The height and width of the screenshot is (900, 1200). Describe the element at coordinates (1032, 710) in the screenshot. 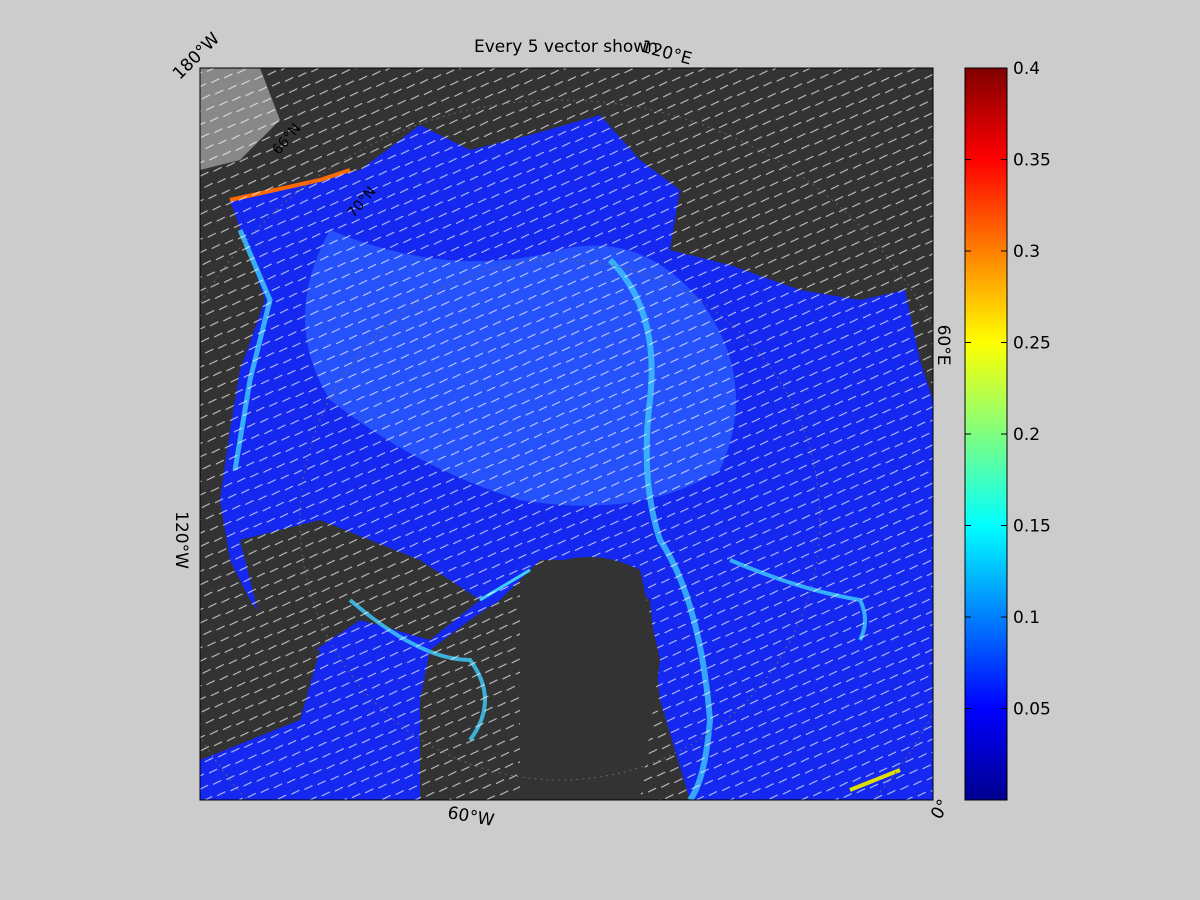

I see `colorbar-tick-label: 0.05` at that location.